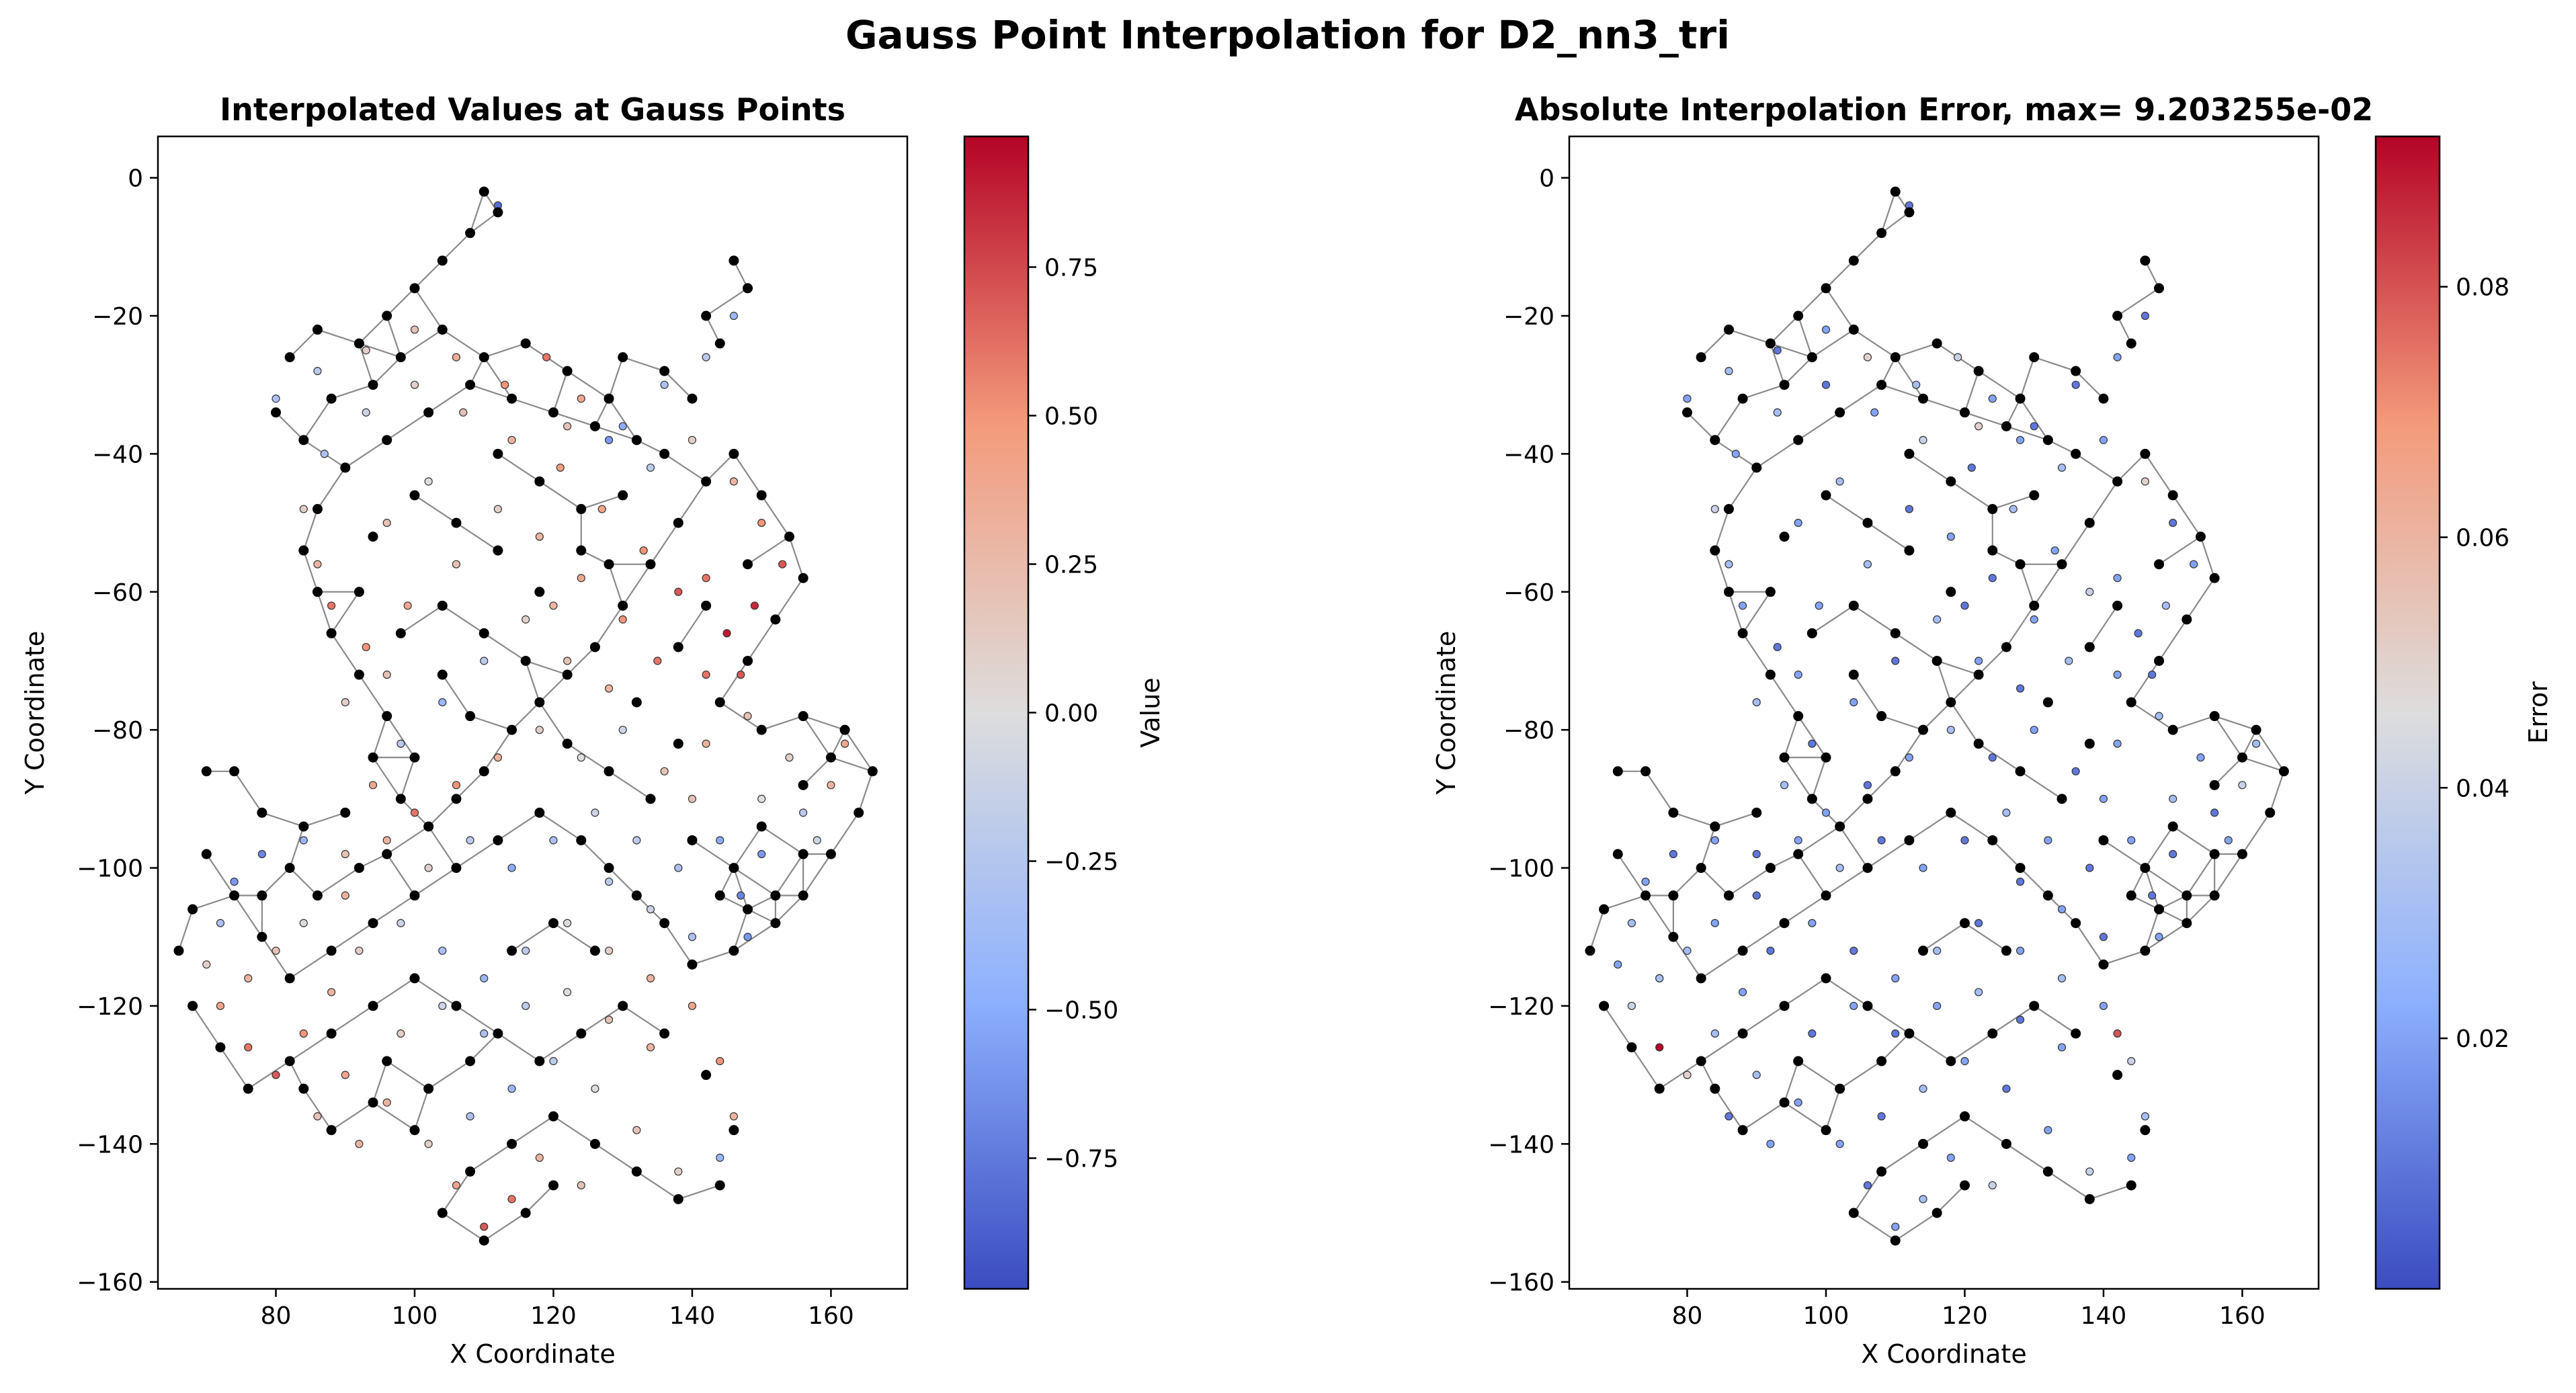 This screenshot has height=1393, width=2576. I want to click on y-tick-label: −80, so click(118, 731).